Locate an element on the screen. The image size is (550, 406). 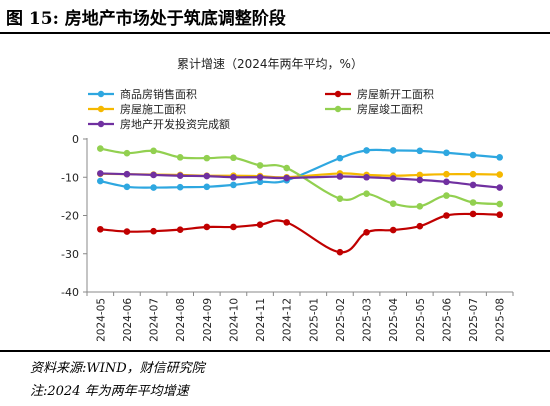
series-房地产开发投资完成额 is located at coordinates (300, 180).